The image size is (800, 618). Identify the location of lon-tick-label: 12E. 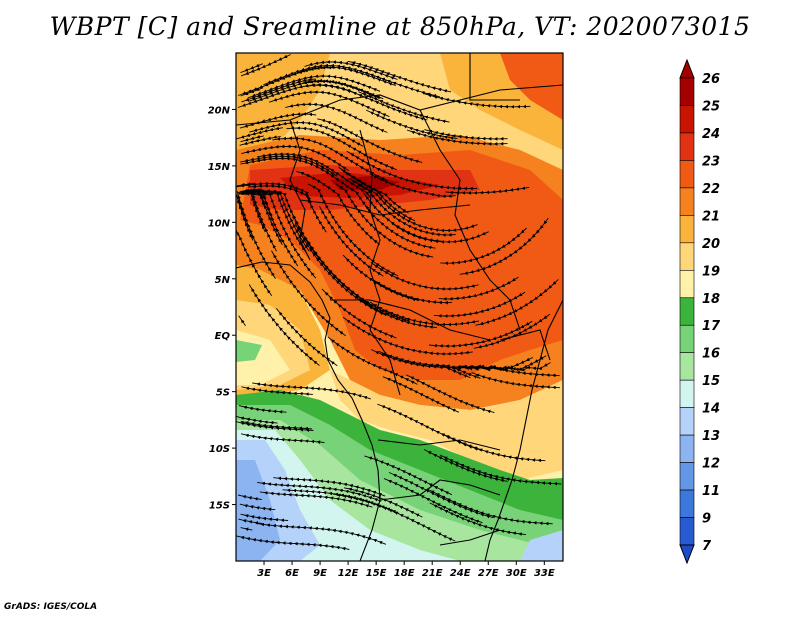
(348, 573).